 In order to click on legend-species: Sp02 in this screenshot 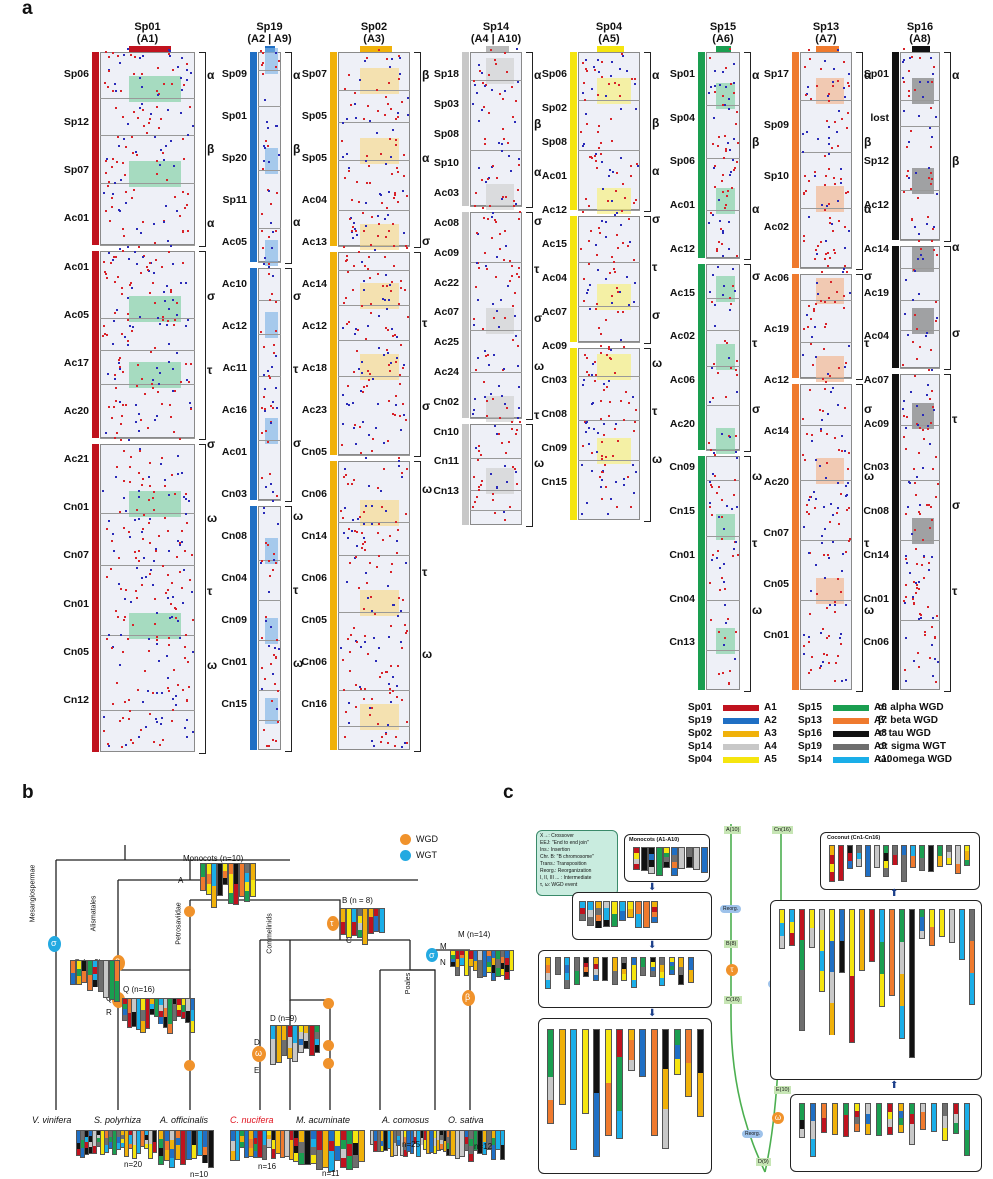, I will do `click(700, 733)`.